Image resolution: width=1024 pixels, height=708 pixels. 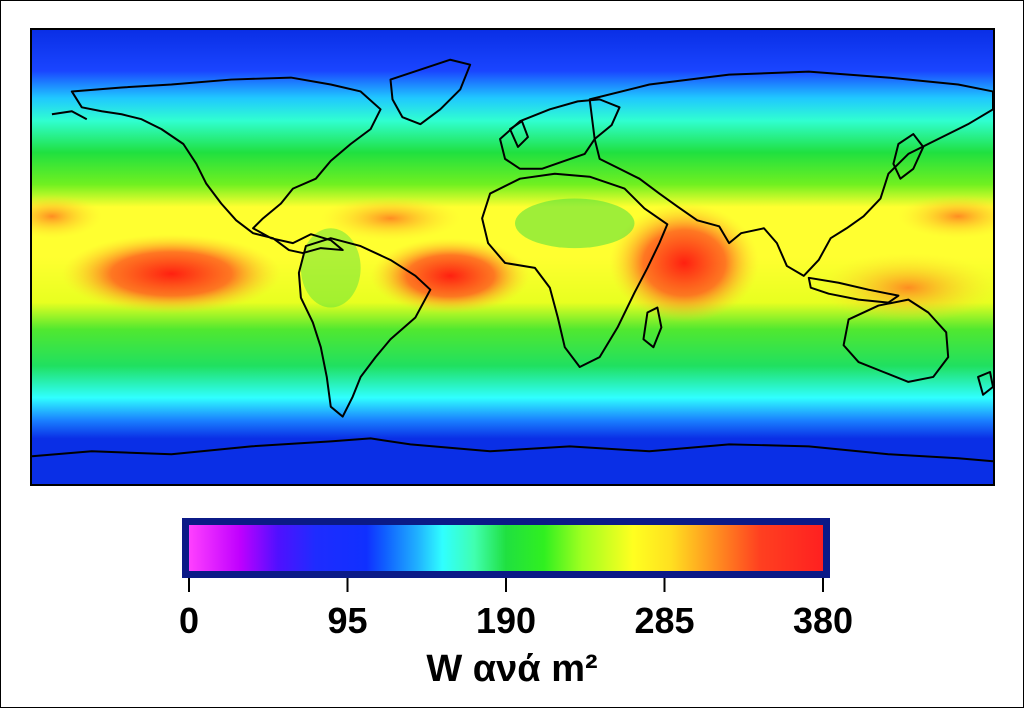 I want to click on hotspot-west-pacific, so click(x=905, y=288).